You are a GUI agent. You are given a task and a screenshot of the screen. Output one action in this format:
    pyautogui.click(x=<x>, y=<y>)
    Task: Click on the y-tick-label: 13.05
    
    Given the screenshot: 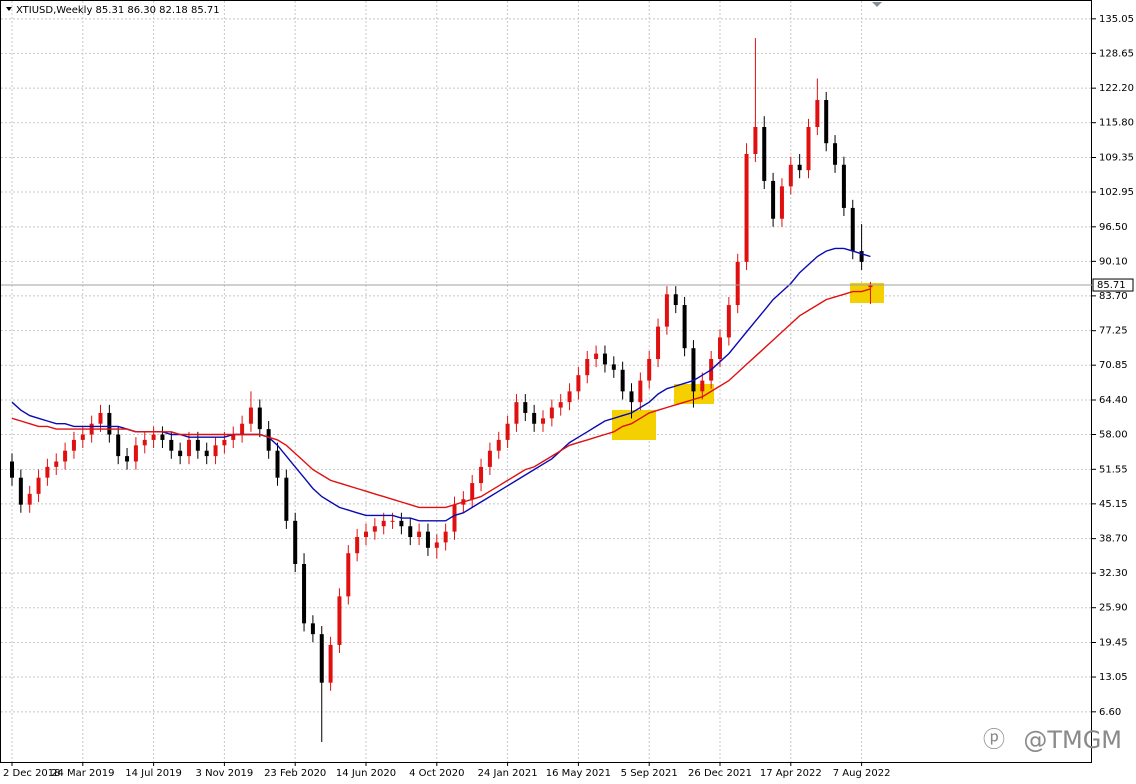 What is the action you would take?
    pyautogui.click(x=1113, y=677)
    